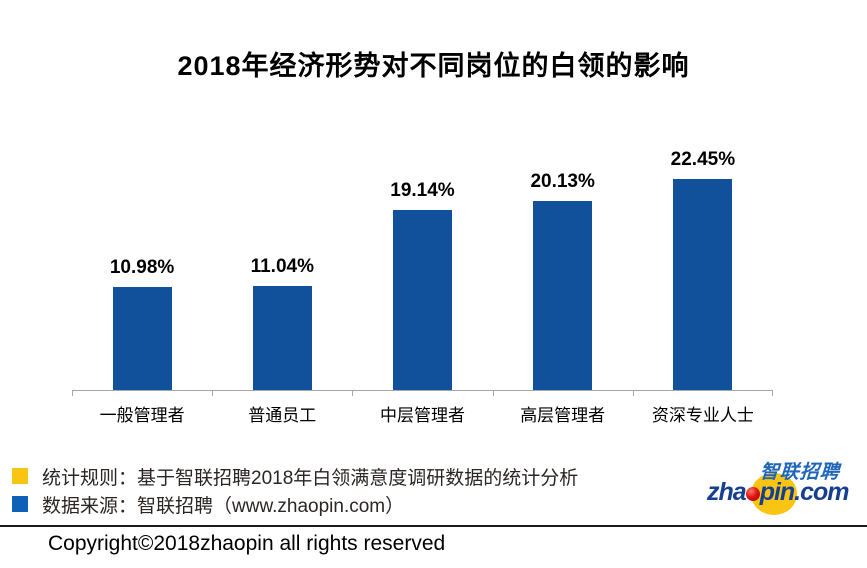  I want to click on x-tick-label: 资深专业人士, so click(702, 415).